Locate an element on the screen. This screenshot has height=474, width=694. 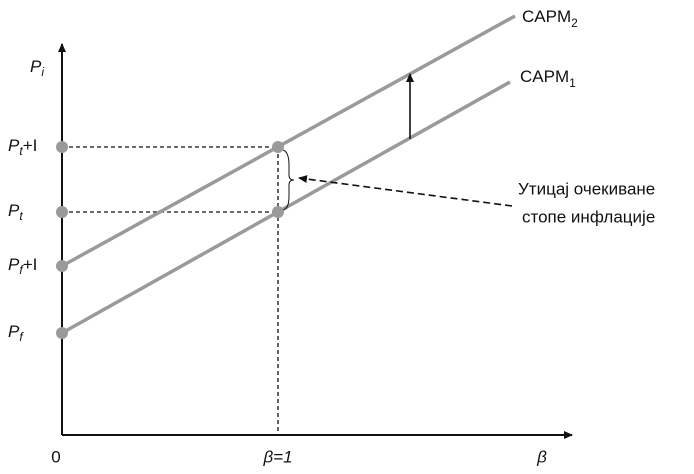
level-label: Pf is located at coordinates (16, 333).